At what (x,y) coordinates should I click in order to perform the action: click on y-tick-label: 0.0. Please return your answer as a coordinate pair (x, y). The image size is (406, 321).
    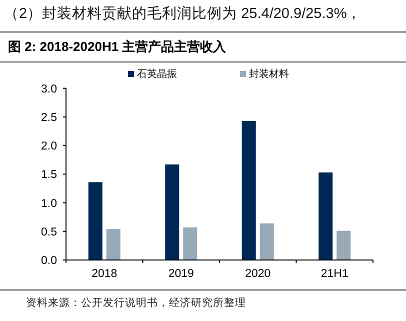
    Looking at the image, I should click on (49, 261).